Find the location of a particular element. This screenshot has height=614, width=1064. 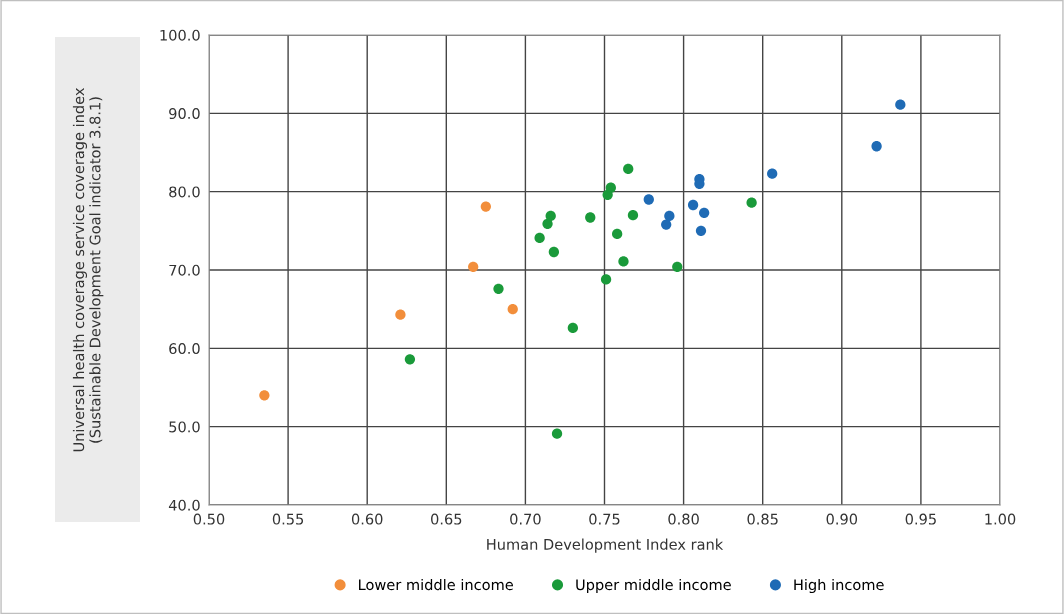

legend-label: Upper middle income is located at coordinates (653, 586).